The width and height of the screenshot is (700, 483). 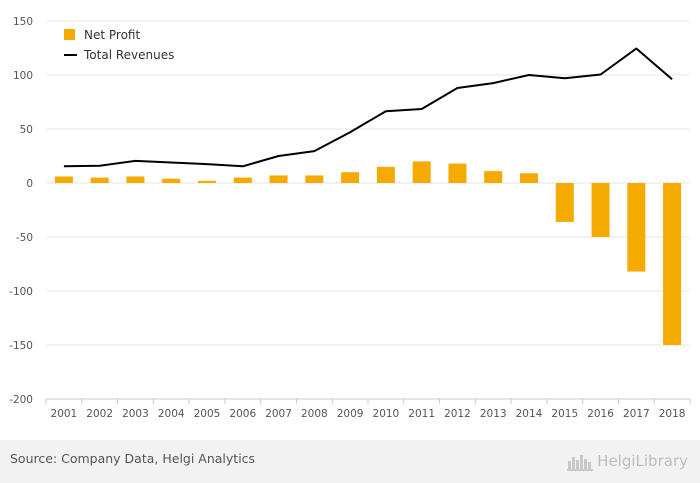 What do you see at coordinates (278, 414) in the screenshot?
I see `x-tick-label: 2007` at bounding box center [278, 414].